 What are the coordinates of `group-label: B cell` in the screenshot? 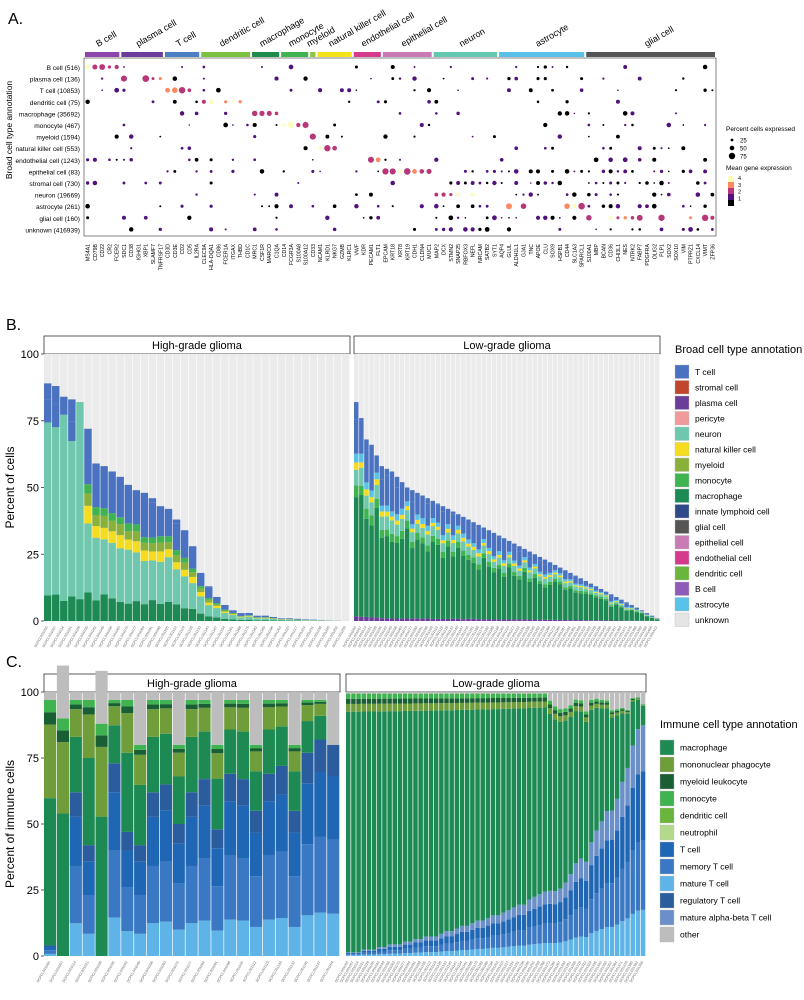 It's located at (106, 39).